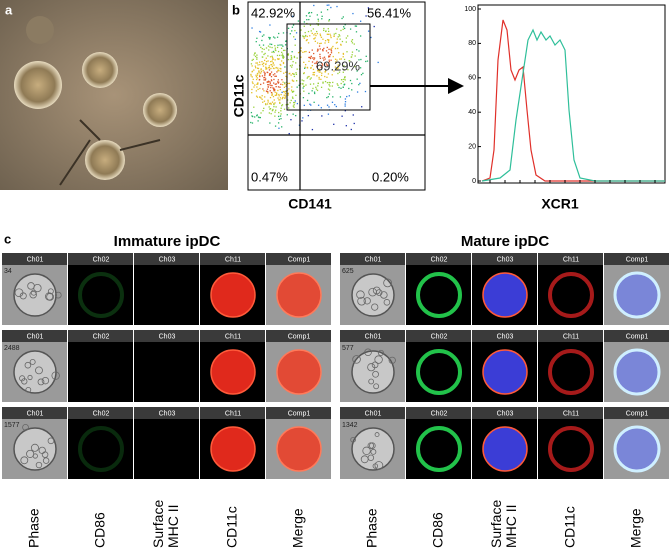 The height and width of the screenshot is (553, 671). What do you see at coordinates (560, 204) in the screenshot?
I see `x-axis-label: XCR1` at bounding box center [560, 204].